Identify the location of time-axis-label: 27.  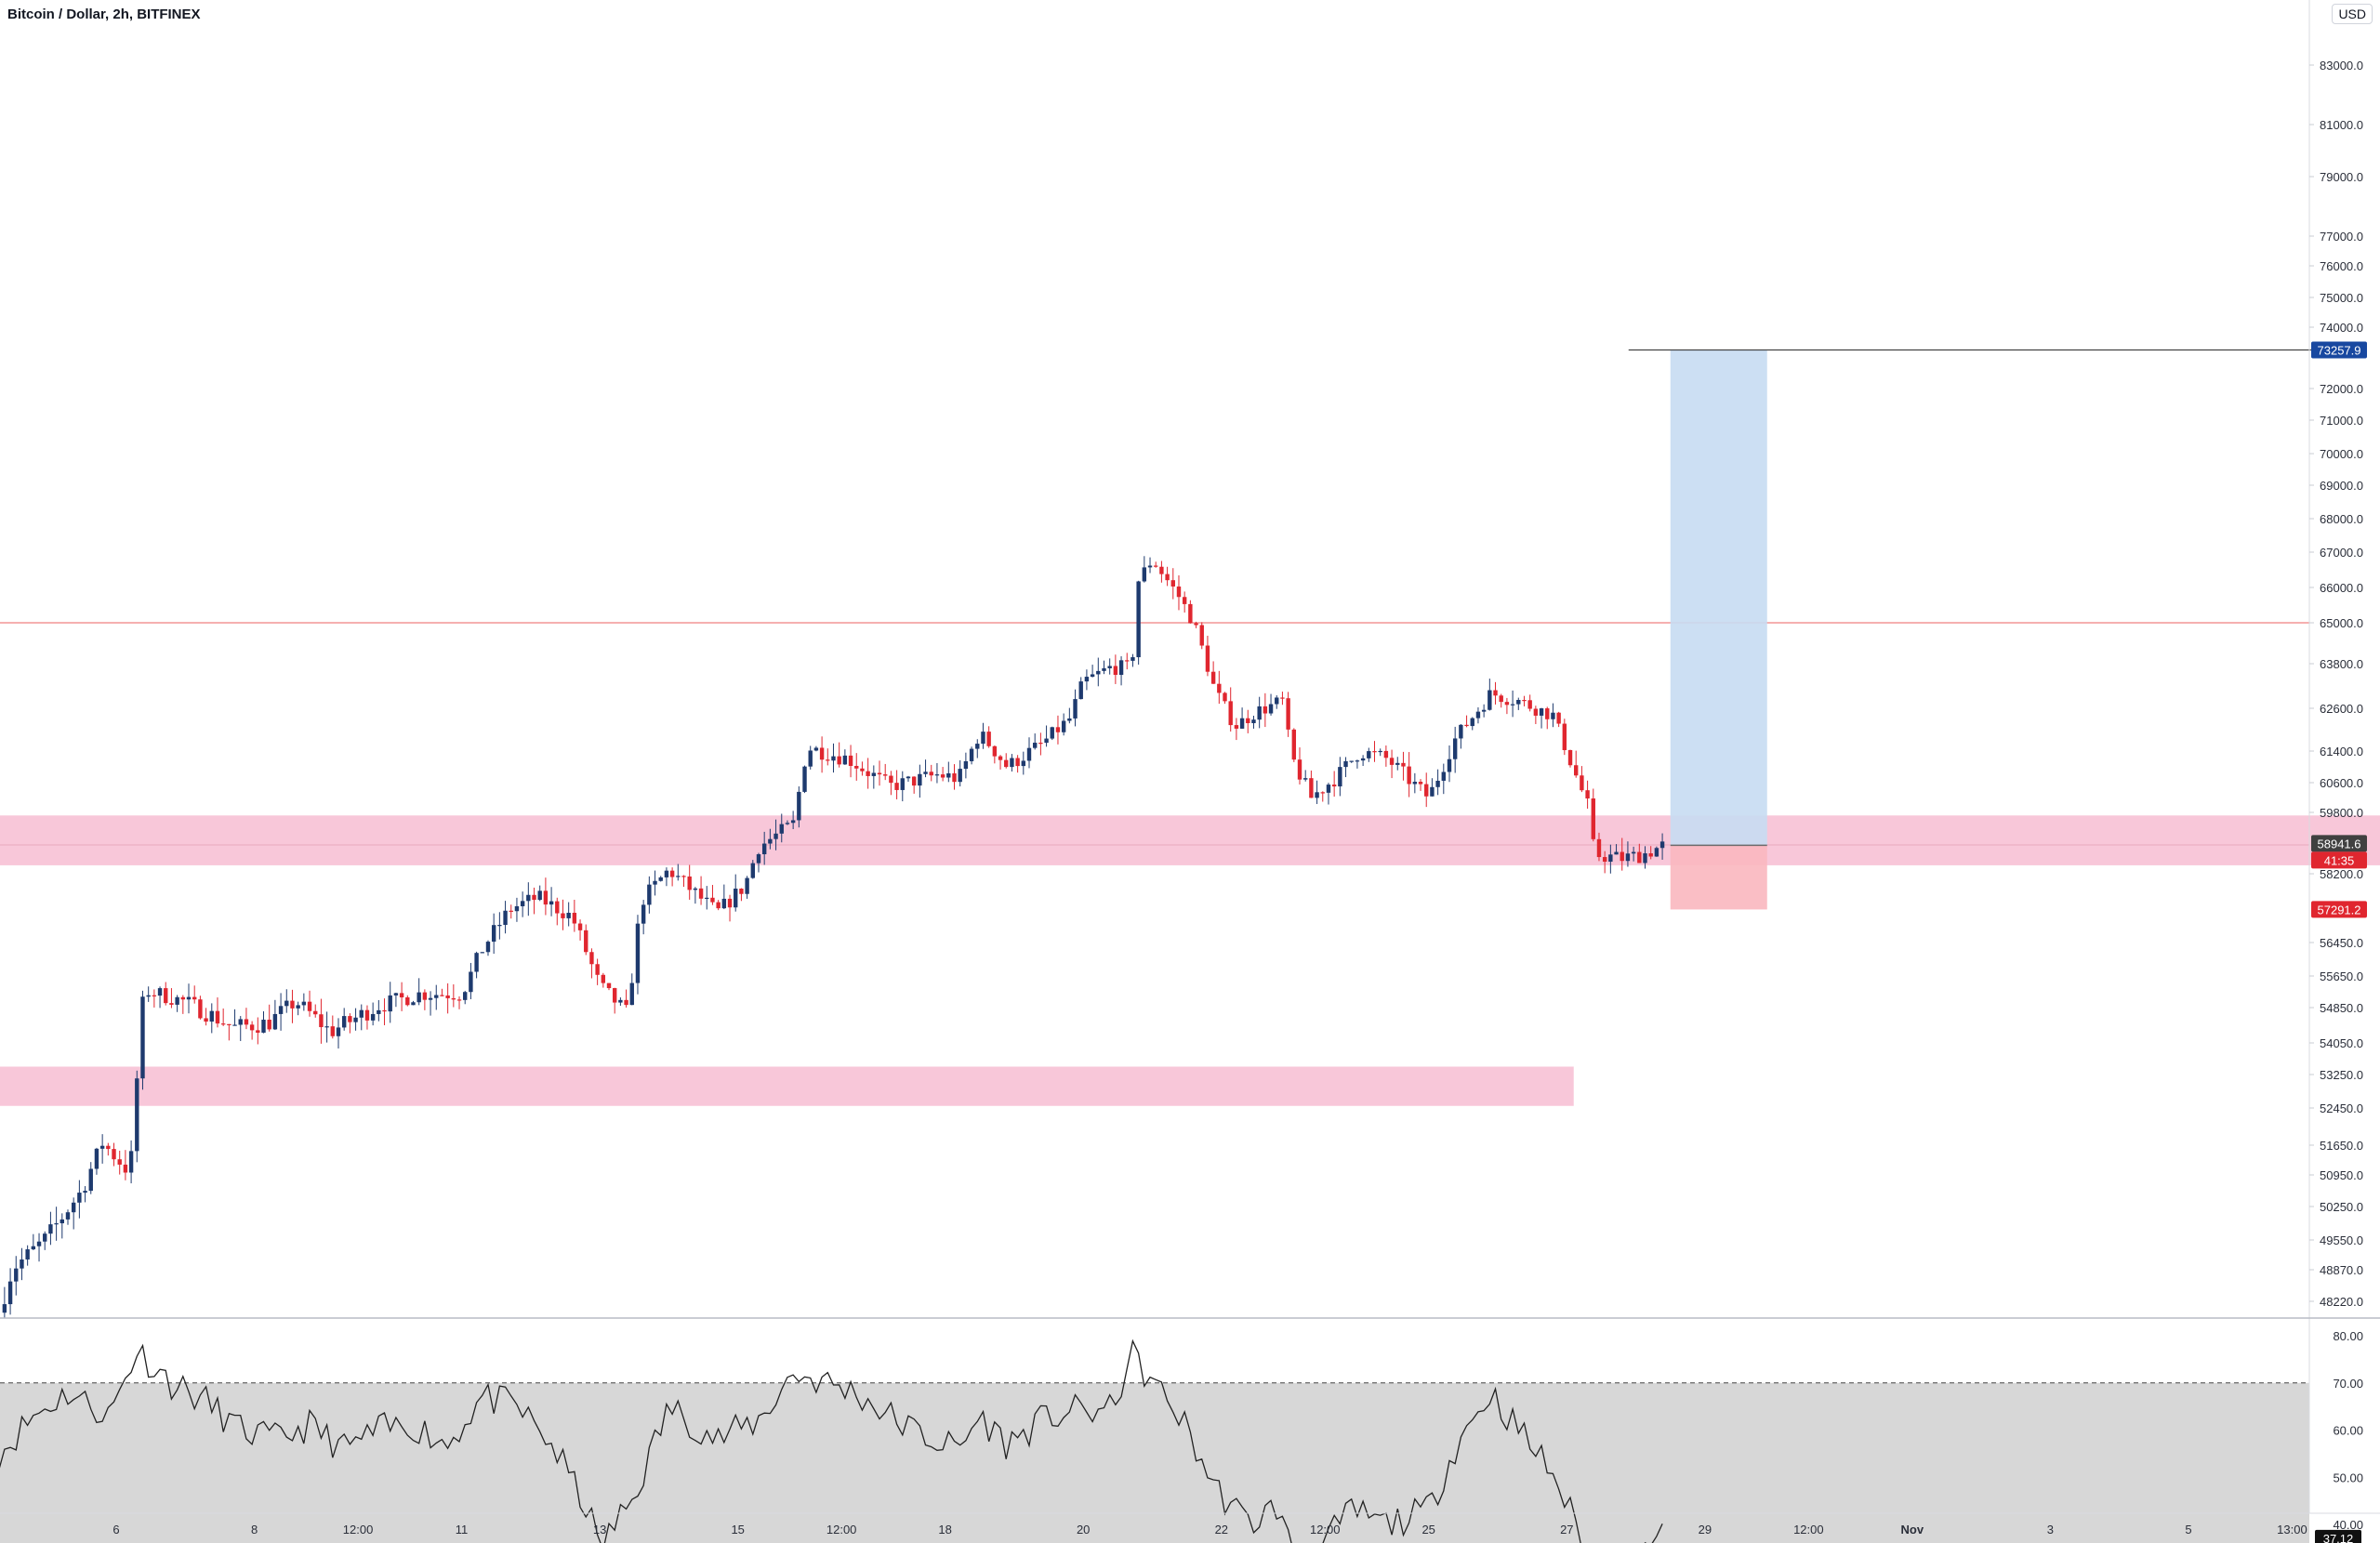
(1566, 1529).